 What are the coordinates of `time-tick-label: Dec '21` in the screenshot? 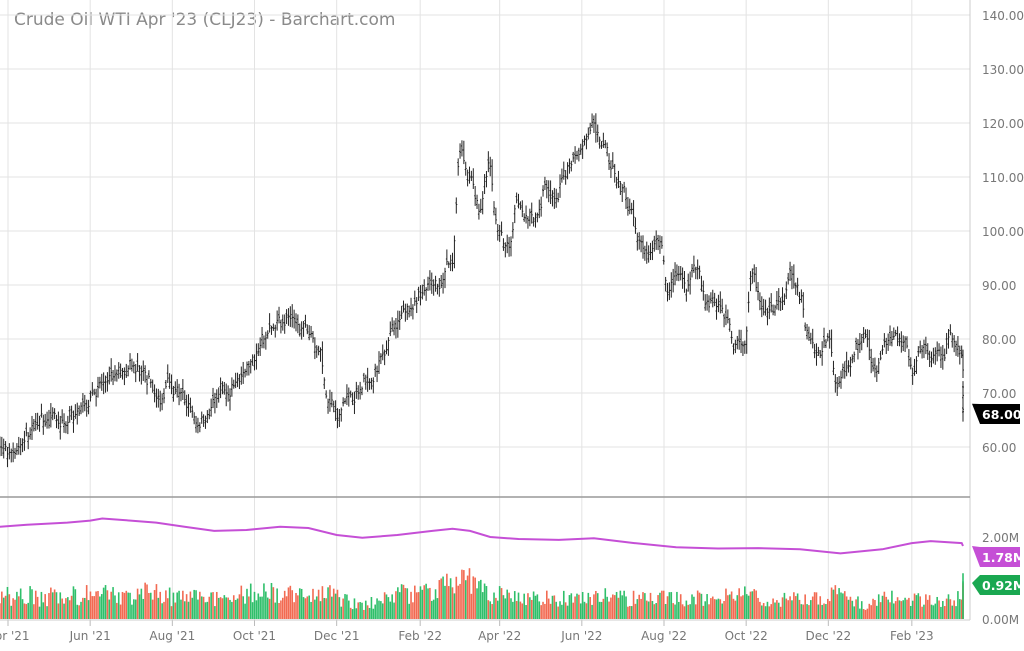 It's located at (337, 636).